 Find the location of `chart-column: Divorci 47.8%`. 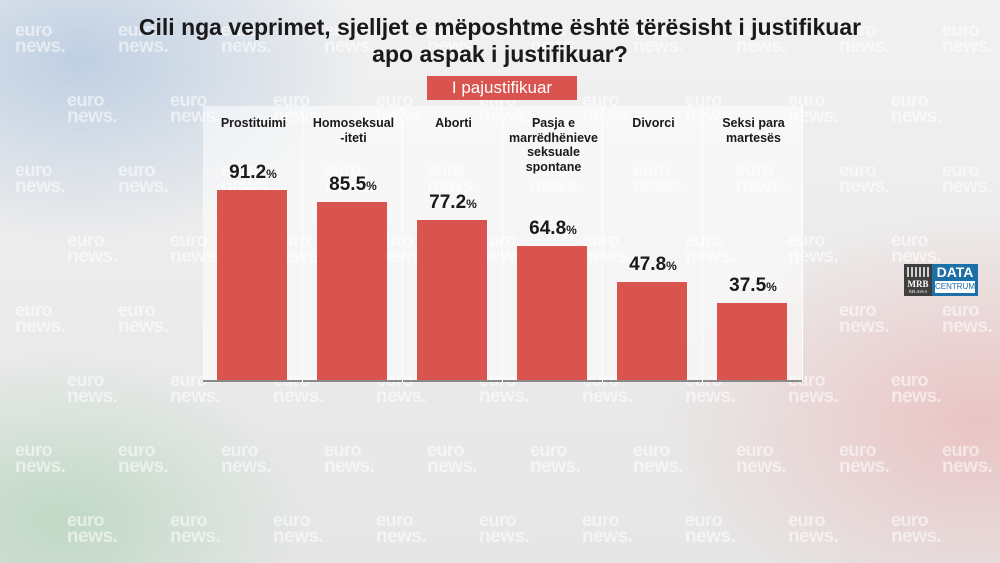

chart-column: Divorci 47.8% is located at coordinates (653, 244).